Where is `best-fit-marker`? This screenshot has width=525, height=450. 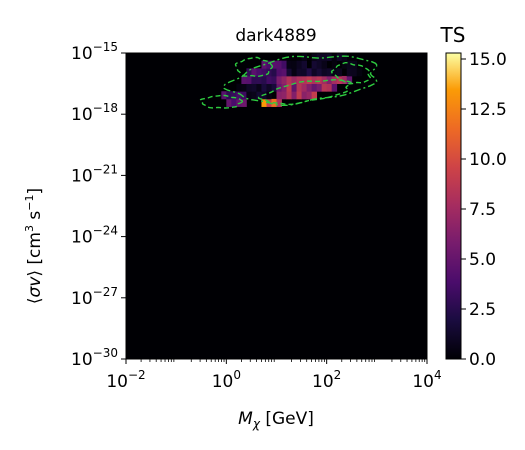
best-fit-marker is located at coordinates (303, 104).